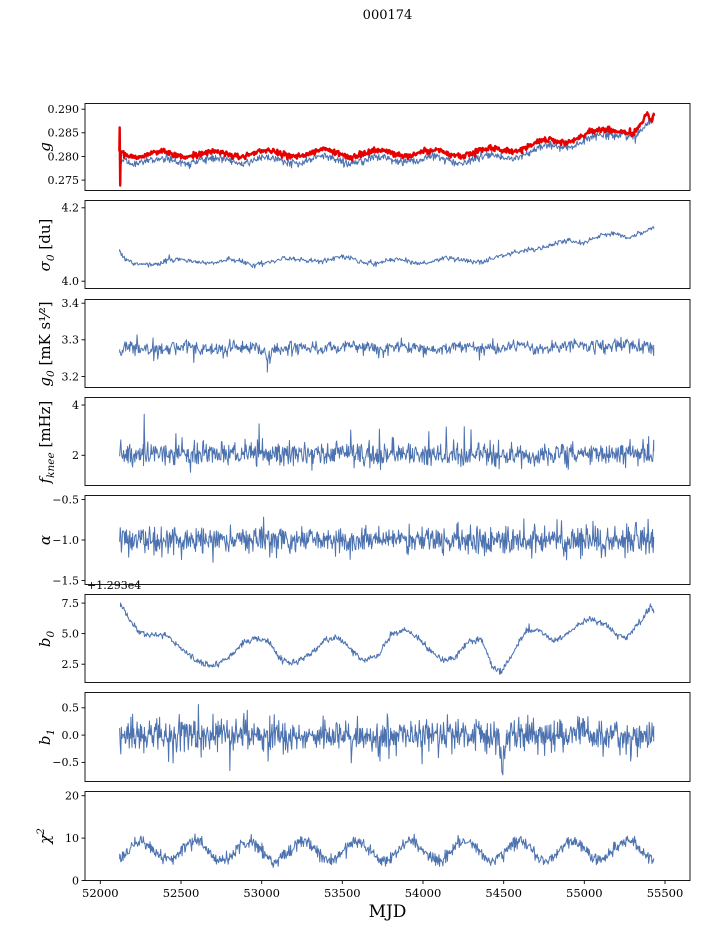 The height and width of the screenshot is (944, 720). What do you see at coordinates (342, 893) in the screenshot?
I see `svg-text: 53500` at bounding box center [342, 893].